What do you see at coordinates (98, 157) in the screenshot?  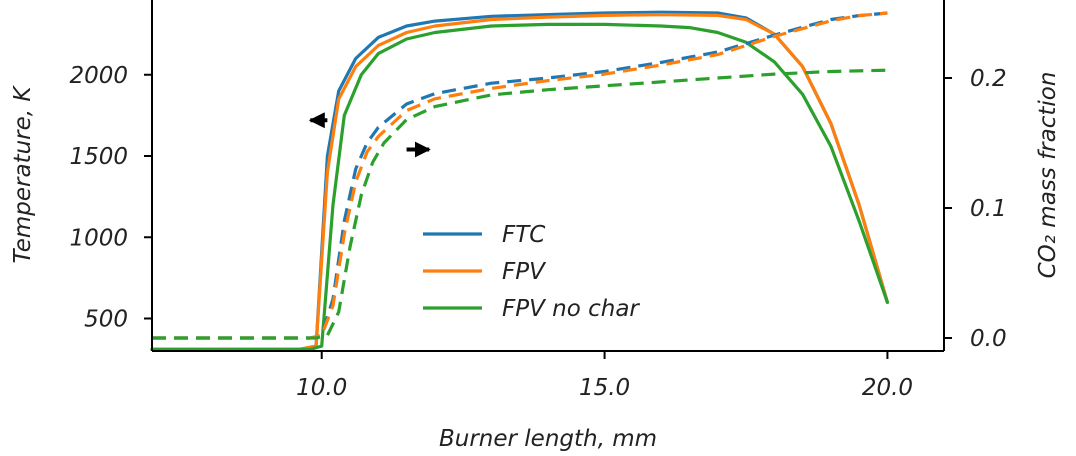 I see `y-left-tick-label: 1500` at bounding box center [98, 157].